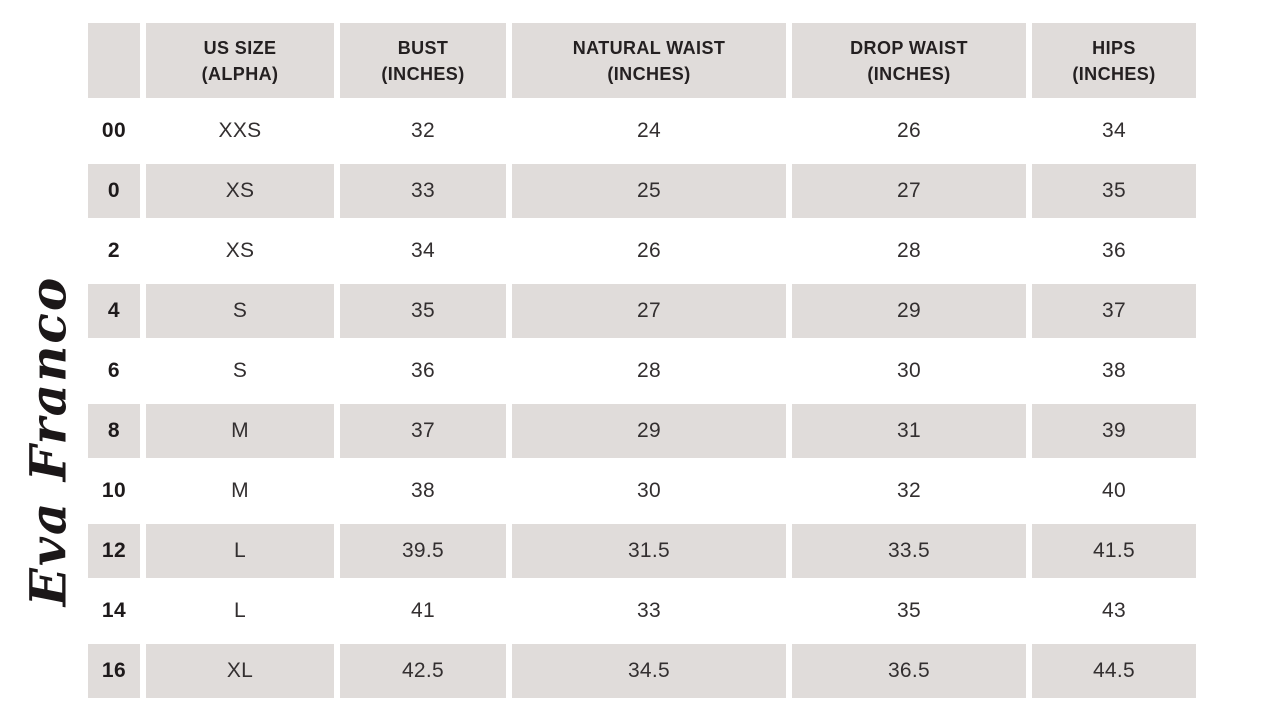 This screenshot has width=1280, height=720. I want to click on size-cell: 33.5, so click(909, 551).